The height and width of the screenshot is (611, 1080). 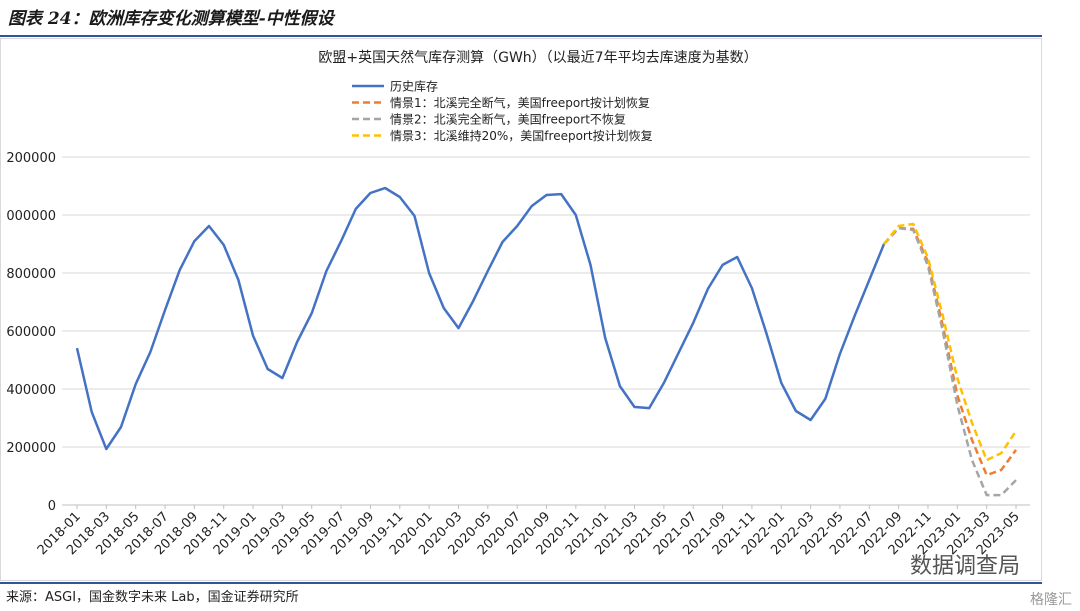 What do you see at coordinates (537, 57) in the screenshot?
I see `chart-title: 欧盟+英国天然气库存测算（GWh）（以最近7年平均去库速度为基数）` at bounding box center [537, 57].